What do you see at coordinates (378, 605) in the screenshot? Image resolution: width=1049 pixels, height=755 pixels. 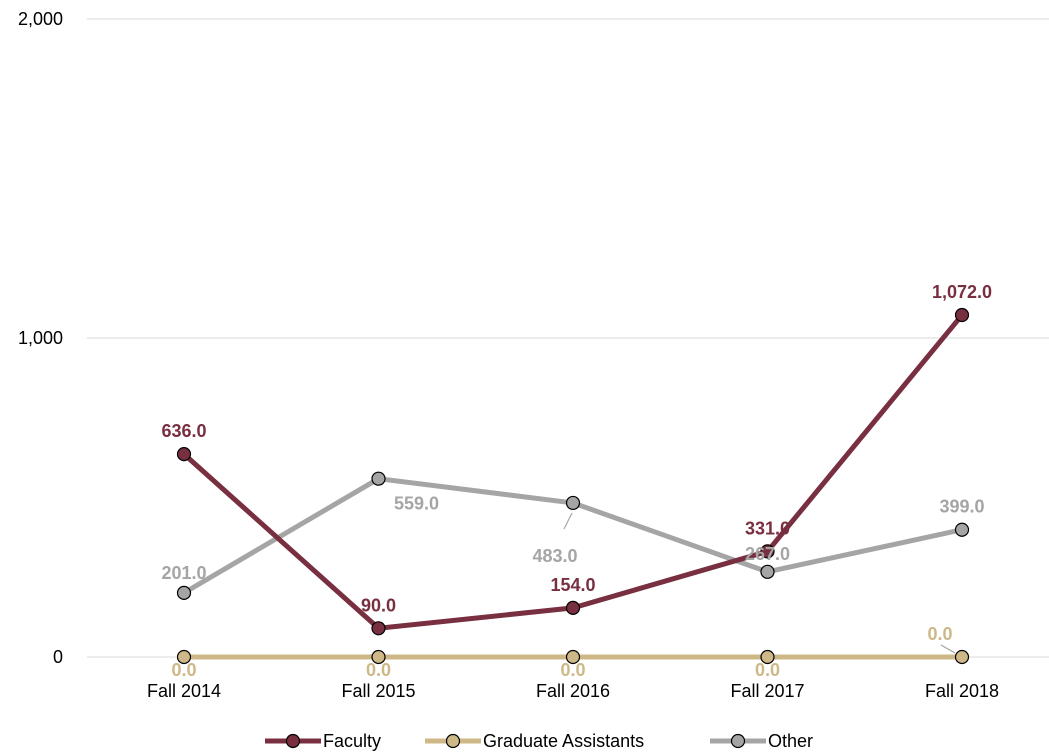 I see `data-label: 90.0` at bounding box center [378, 605].